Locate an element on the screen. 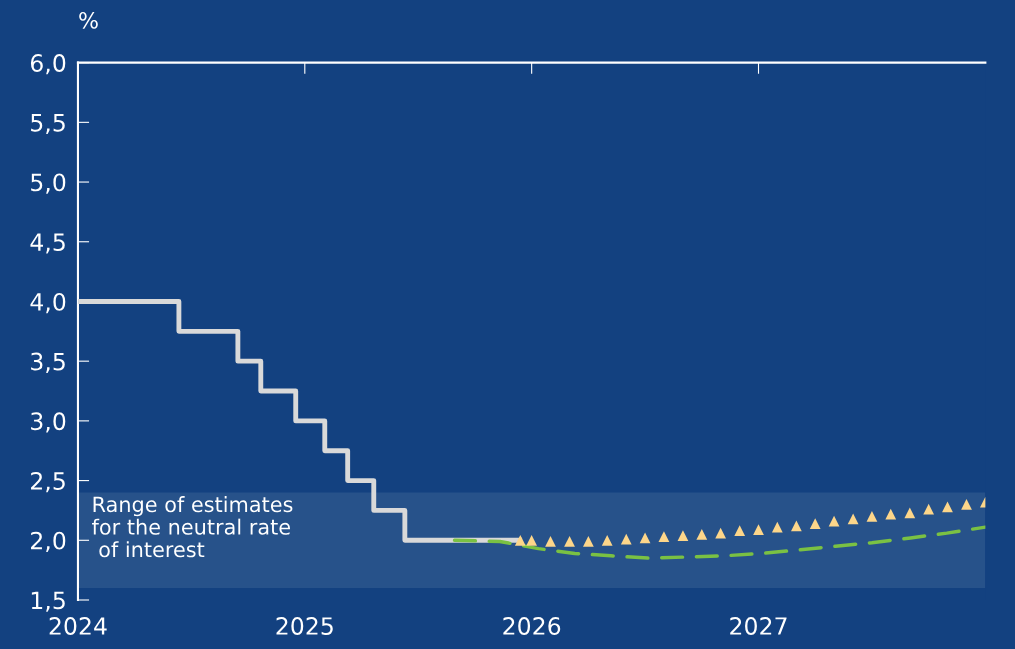 This screenshot has width=1015, height=649. x-tick-label: 2025 is located at coordinates (304, 626).